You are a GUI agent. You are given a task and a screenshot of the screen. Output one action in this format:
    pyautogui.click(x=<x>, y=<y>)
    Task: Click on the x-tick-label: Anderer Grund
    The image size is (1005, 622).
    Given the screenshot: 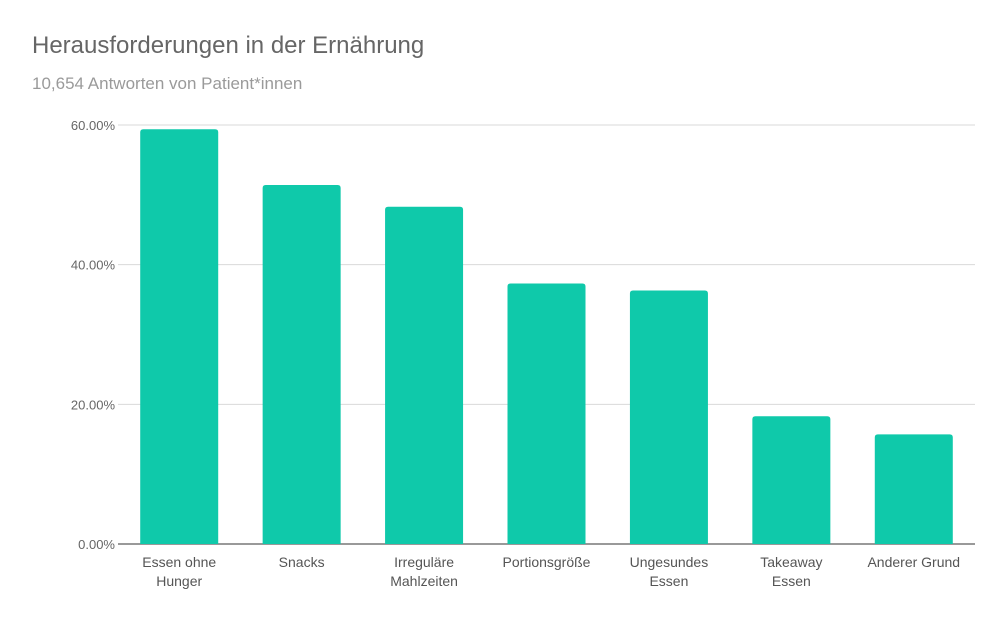 What is the action you would take?
    pyautogui.click(x=913, y=562)
    